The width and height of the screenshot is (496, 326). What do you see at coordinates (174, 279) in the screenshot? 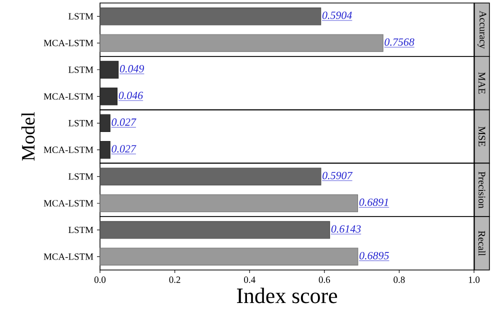
I see `x-tick-label: 0.2` at bounding box center [174, 279].